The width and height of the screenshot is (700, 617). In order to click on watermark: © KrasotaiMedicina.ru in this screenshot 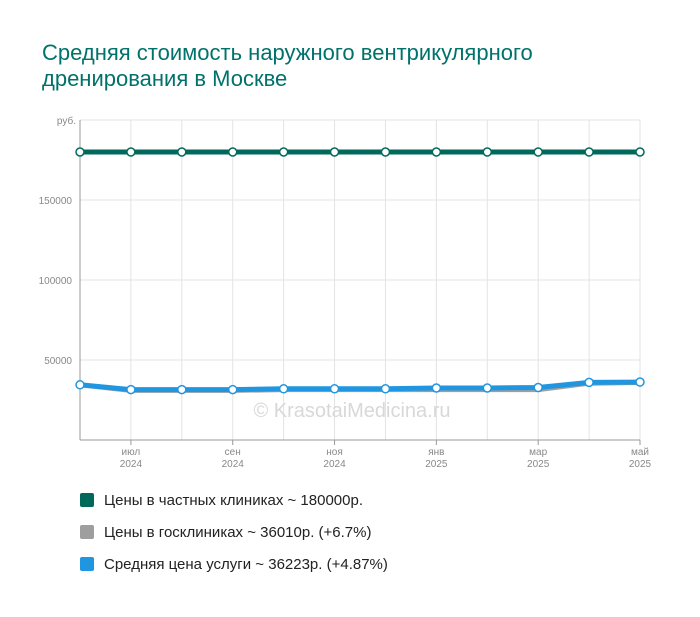, I will do `click(351, 411)`.